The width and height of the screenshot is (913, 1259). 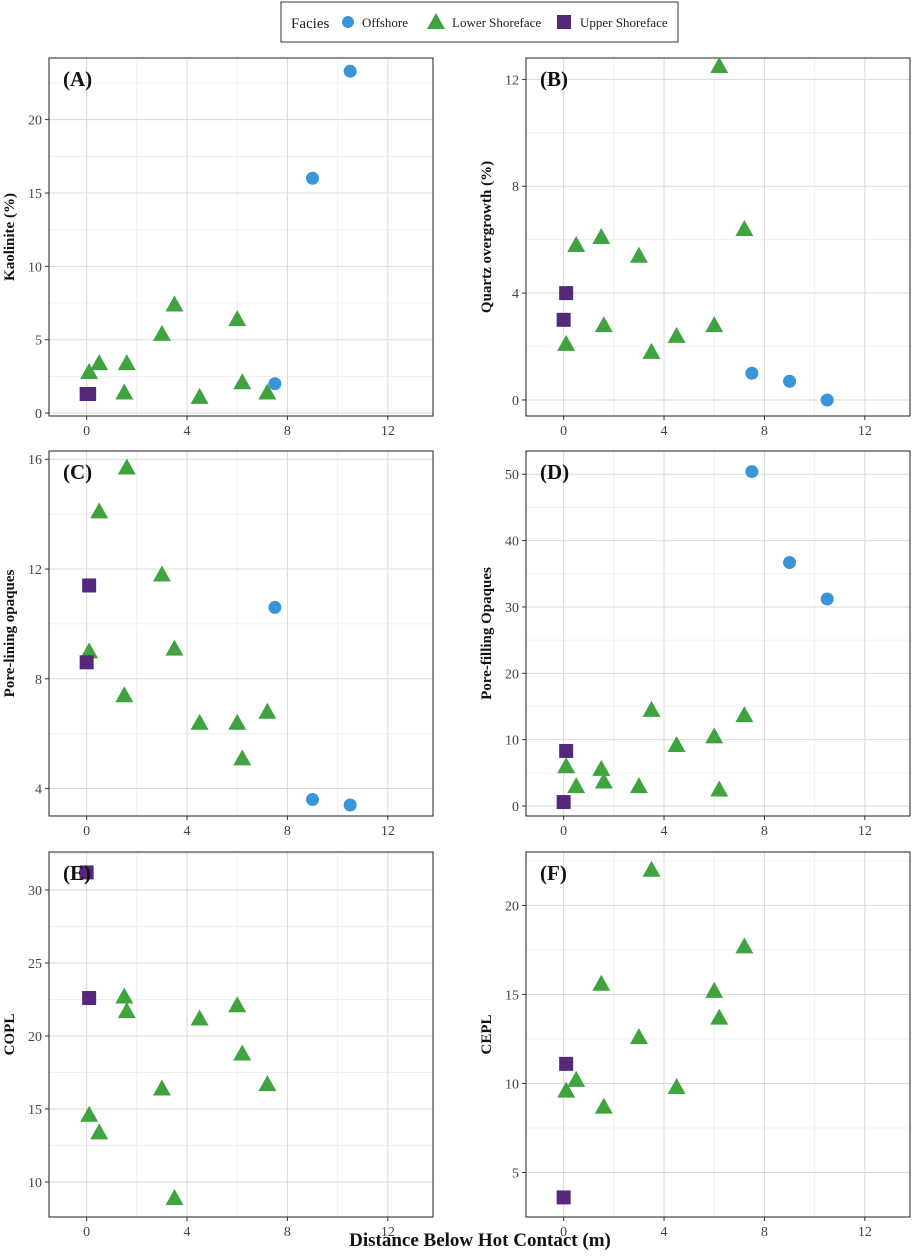 What do you see at coordinates (718, 237) in the screenshot?
I see `panel-b-frame` at bounding box center [718, 237].